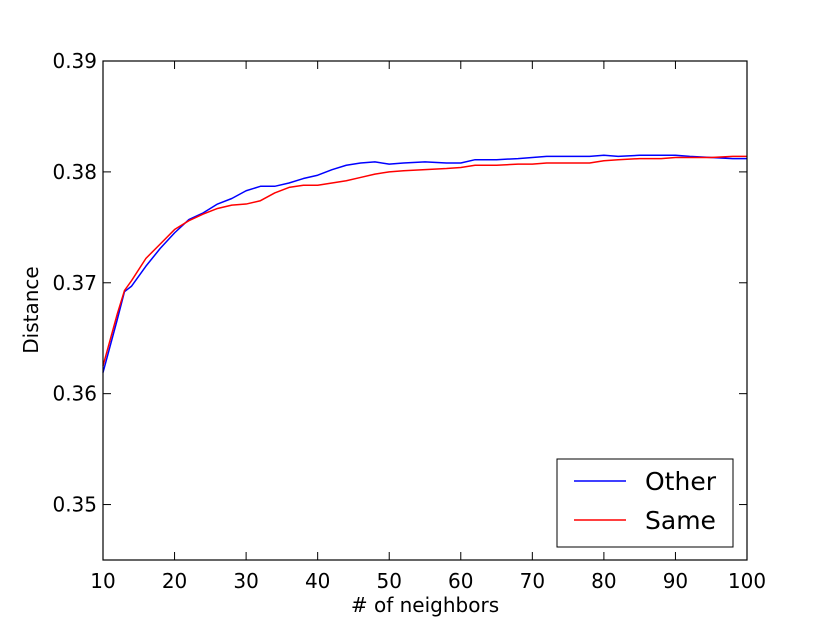 This screenshot has height=623, width=830. Describe the element at coordinates (675, 581) in the screenshot. I see `x-tick-label: 90` at that location.